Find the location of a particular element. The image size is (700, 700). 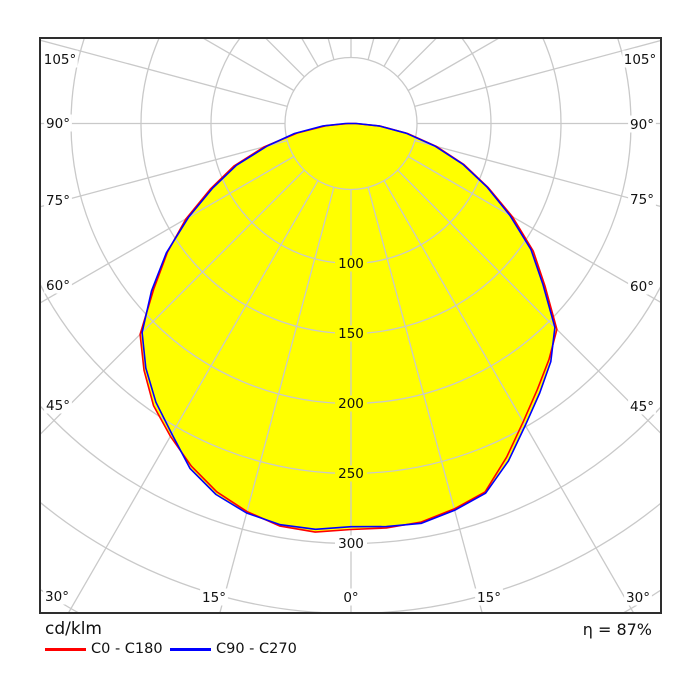

angle-label-right: 45° is located at coordinates (642, 407).